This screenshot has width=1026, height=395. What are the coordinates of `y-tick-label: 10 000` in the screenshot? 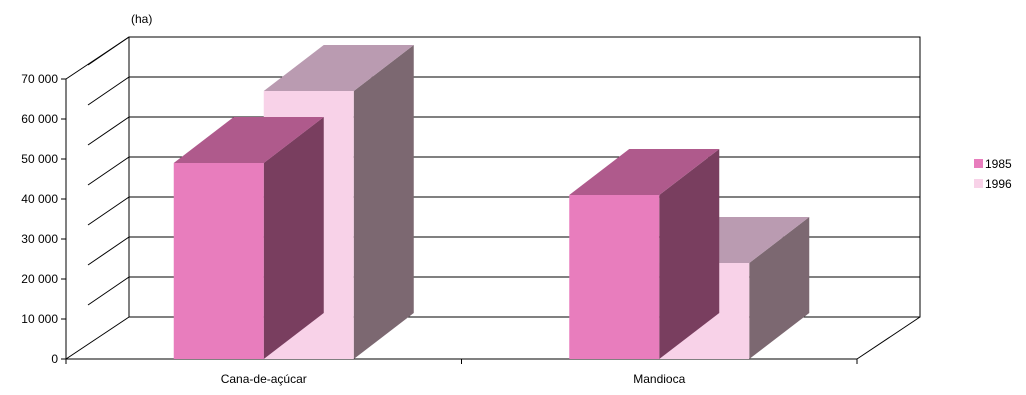 It's located at (39, 319).